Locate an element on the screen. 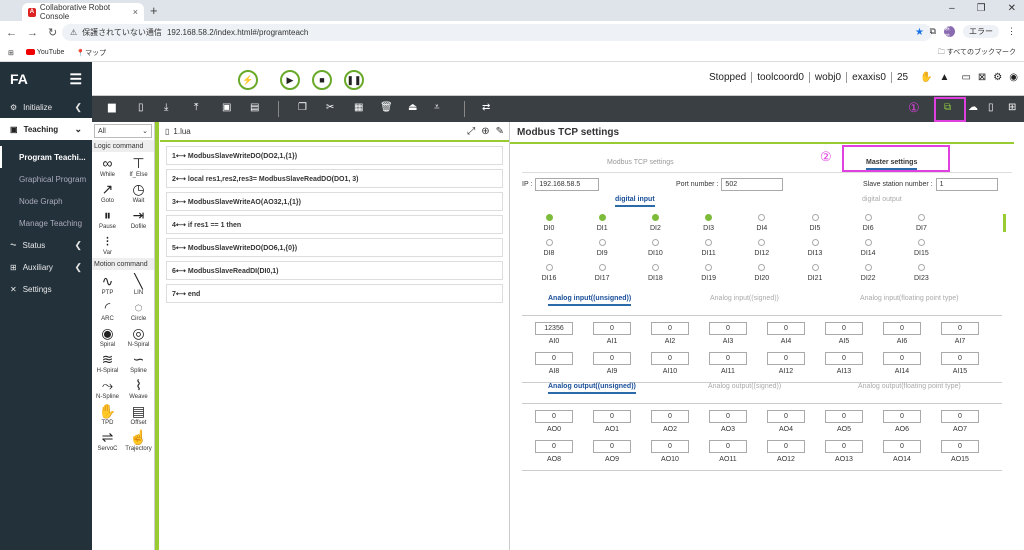  tab-analog-input-float: Analog input(floating point type) is located at coordinates (909, 298).